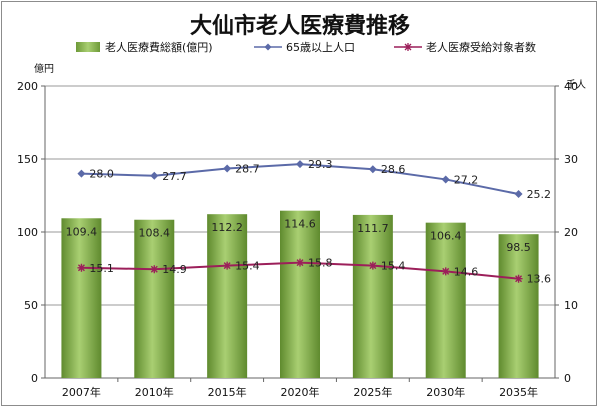  Describe the element at coordinates (31, 305) in the screenshot. I see `left-axis-tick-label: 50` at that location.